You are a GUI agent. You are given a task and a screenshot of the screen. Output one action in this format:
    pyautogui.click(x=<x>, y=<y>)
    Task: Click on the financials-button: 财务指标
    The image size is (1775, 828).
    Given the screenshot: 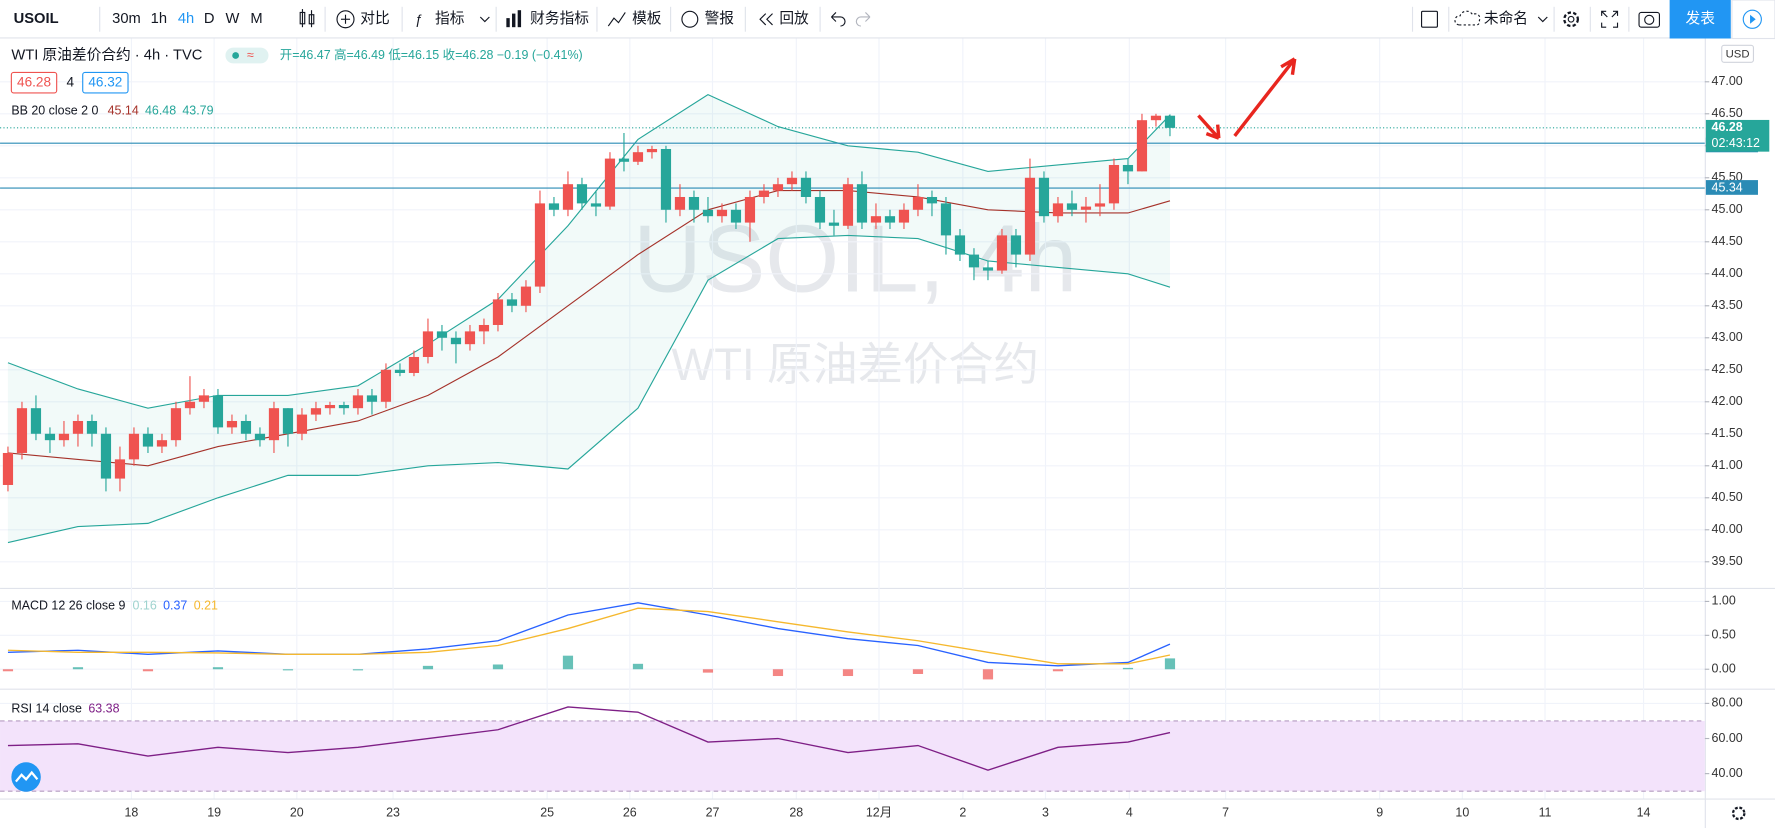 What is the action you would take?
    pyautogui.click(x=559, y=18)
    